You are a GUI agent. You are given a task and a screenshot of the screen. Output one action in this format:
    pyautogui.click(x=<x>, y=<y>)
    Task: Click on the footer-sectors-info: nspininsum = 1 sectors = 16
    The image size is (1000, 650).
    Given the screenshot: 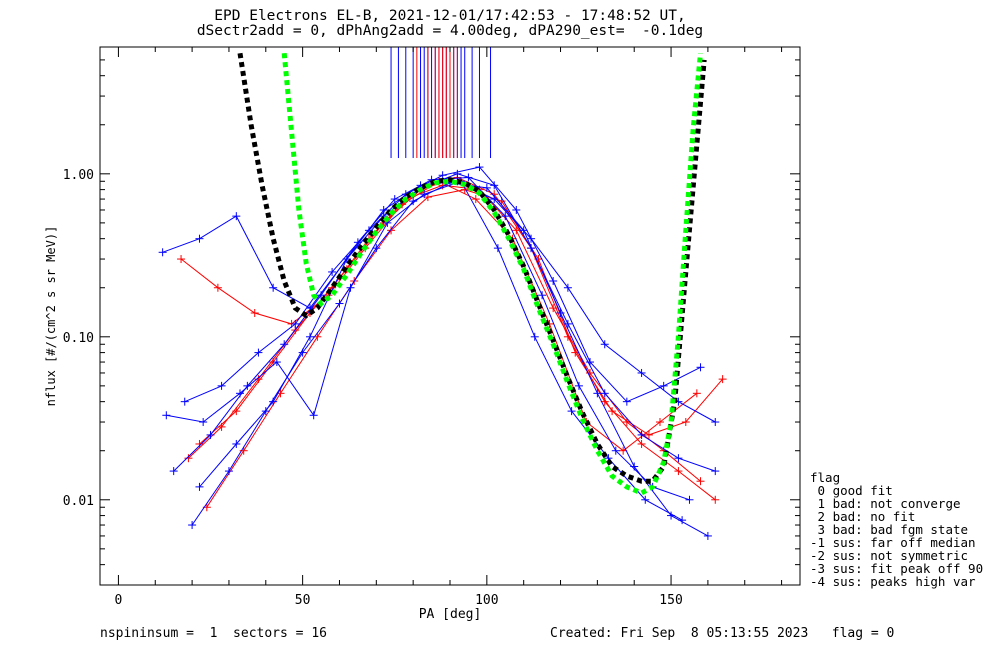 What is the action you would take?
    pyautogui.click(x=213, y=633)
    